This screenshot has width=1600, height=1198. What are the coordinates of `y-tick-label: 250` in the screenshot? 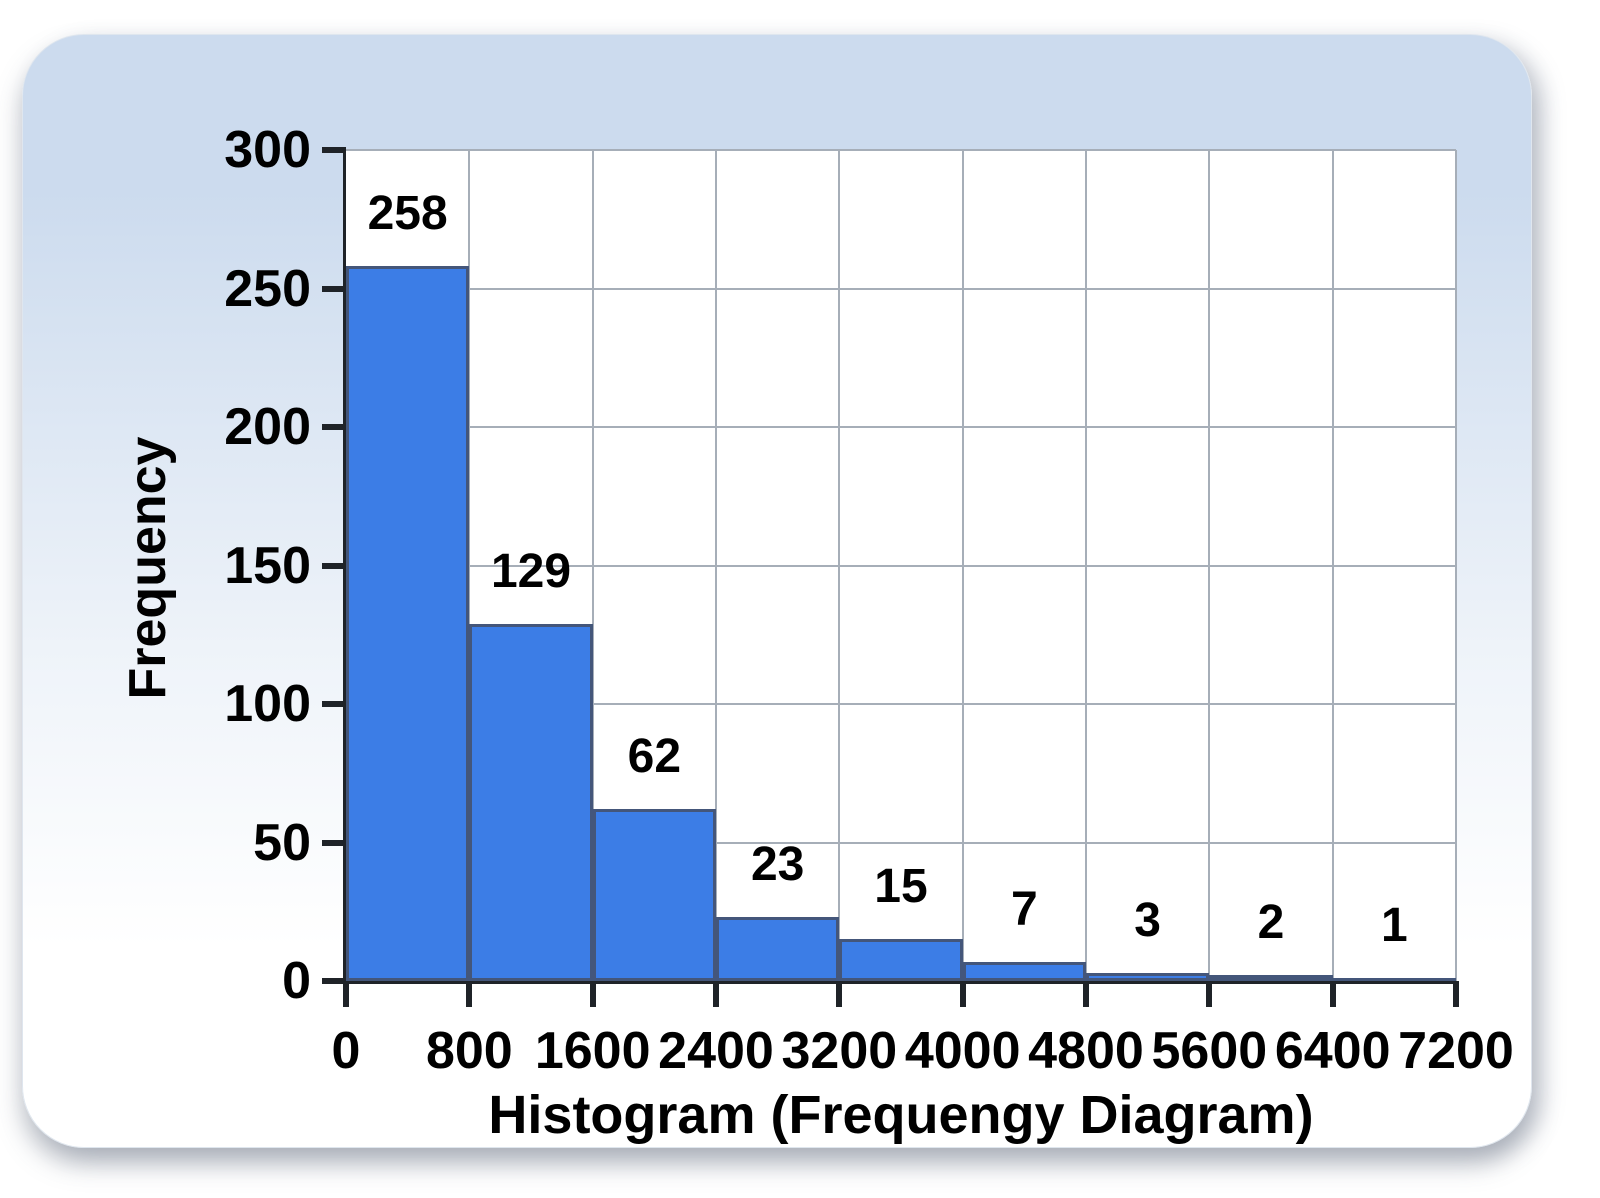 It's located at (267, 288).